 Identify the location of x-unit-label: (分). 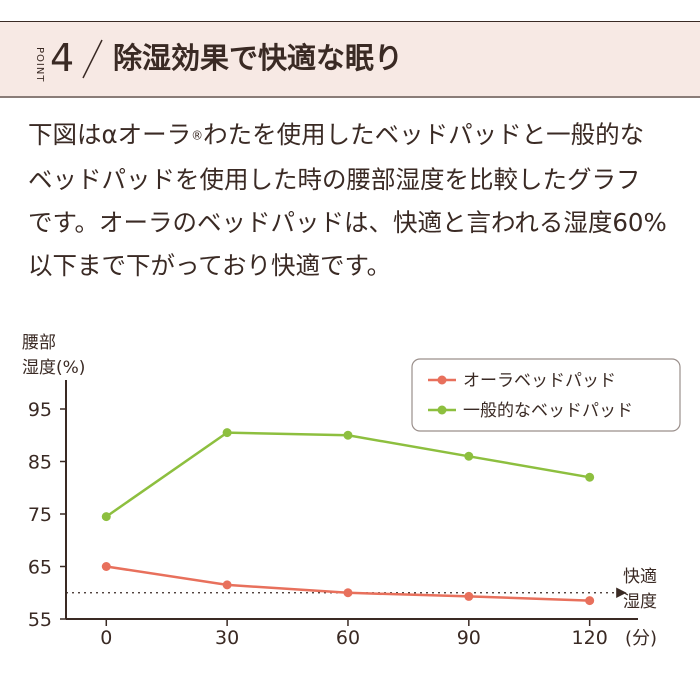
(641, 638).